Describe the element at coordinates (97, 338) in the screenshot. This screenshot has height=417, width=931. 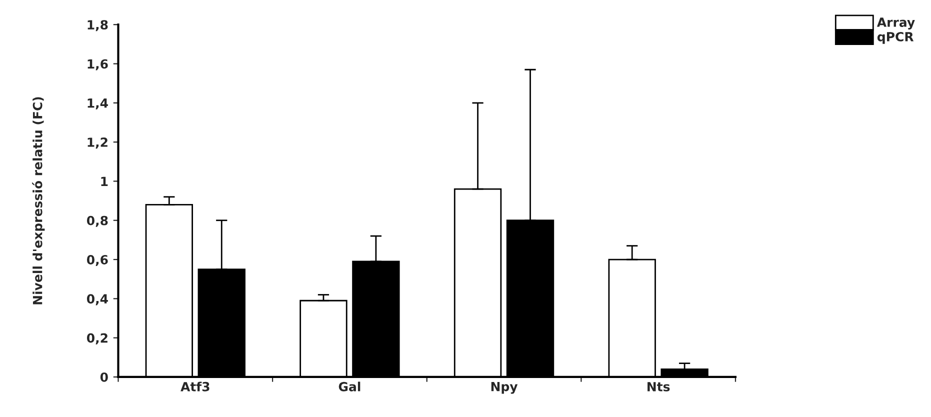
I see `y-tick-label: 0,2` at that location.